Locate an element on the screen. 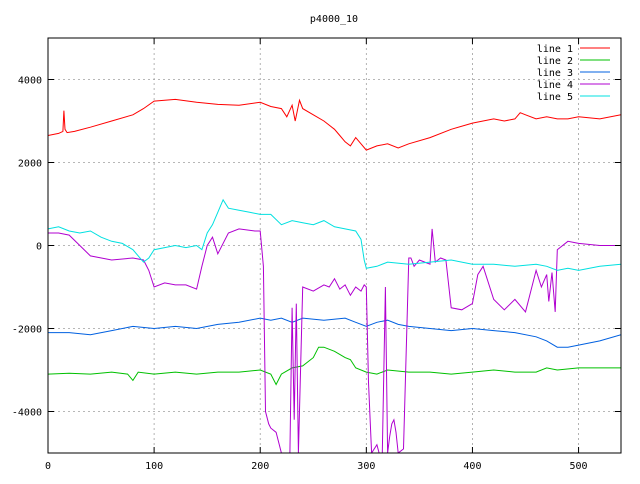 Image resolution: width=640 pixels, height=484 pixels. x-tick-label: 300 is located at coordinates (366, 466).